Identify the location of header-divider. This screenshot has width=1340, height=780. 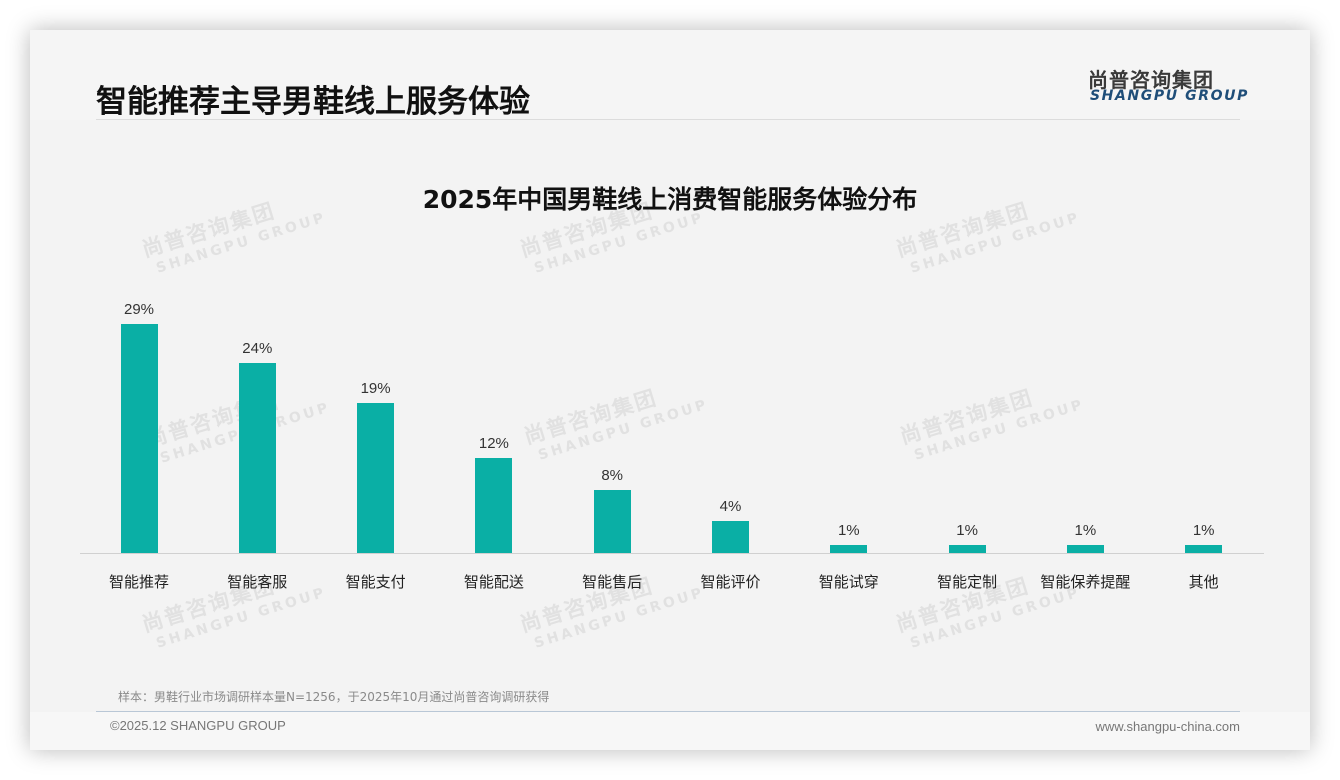
(668, 119).